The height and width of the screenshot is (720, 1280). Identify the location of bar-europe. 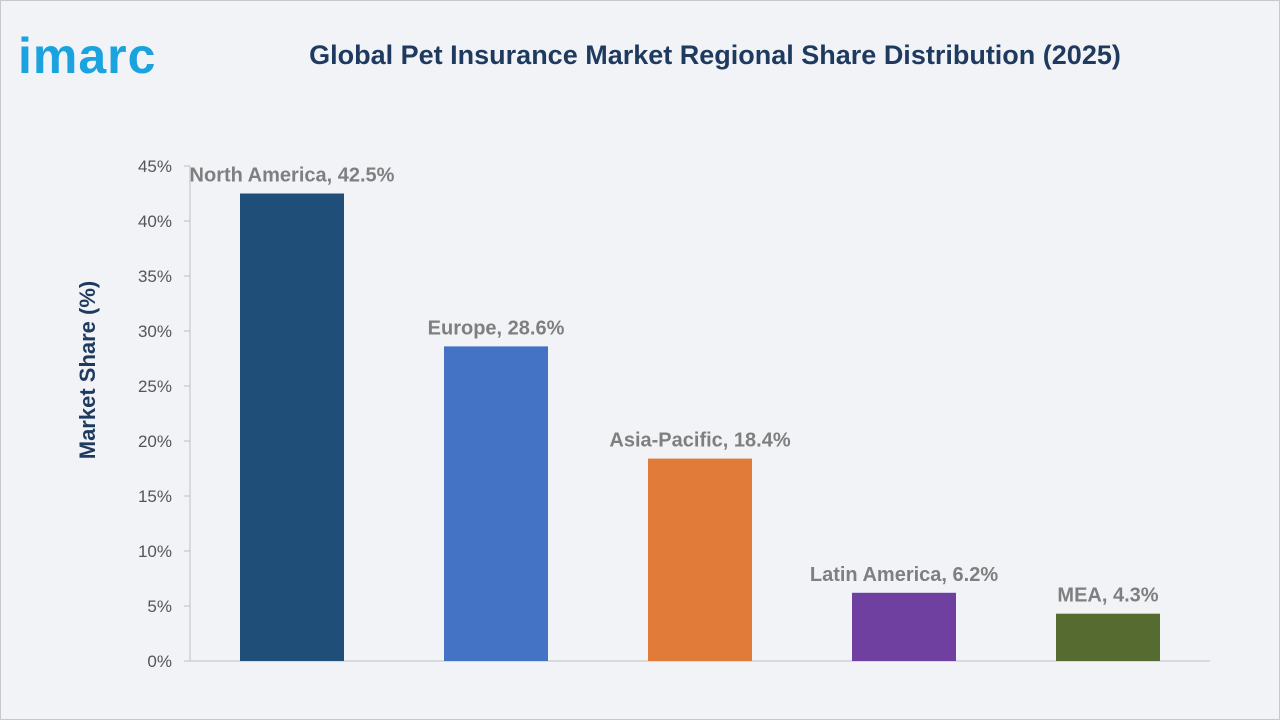
(496, 503).